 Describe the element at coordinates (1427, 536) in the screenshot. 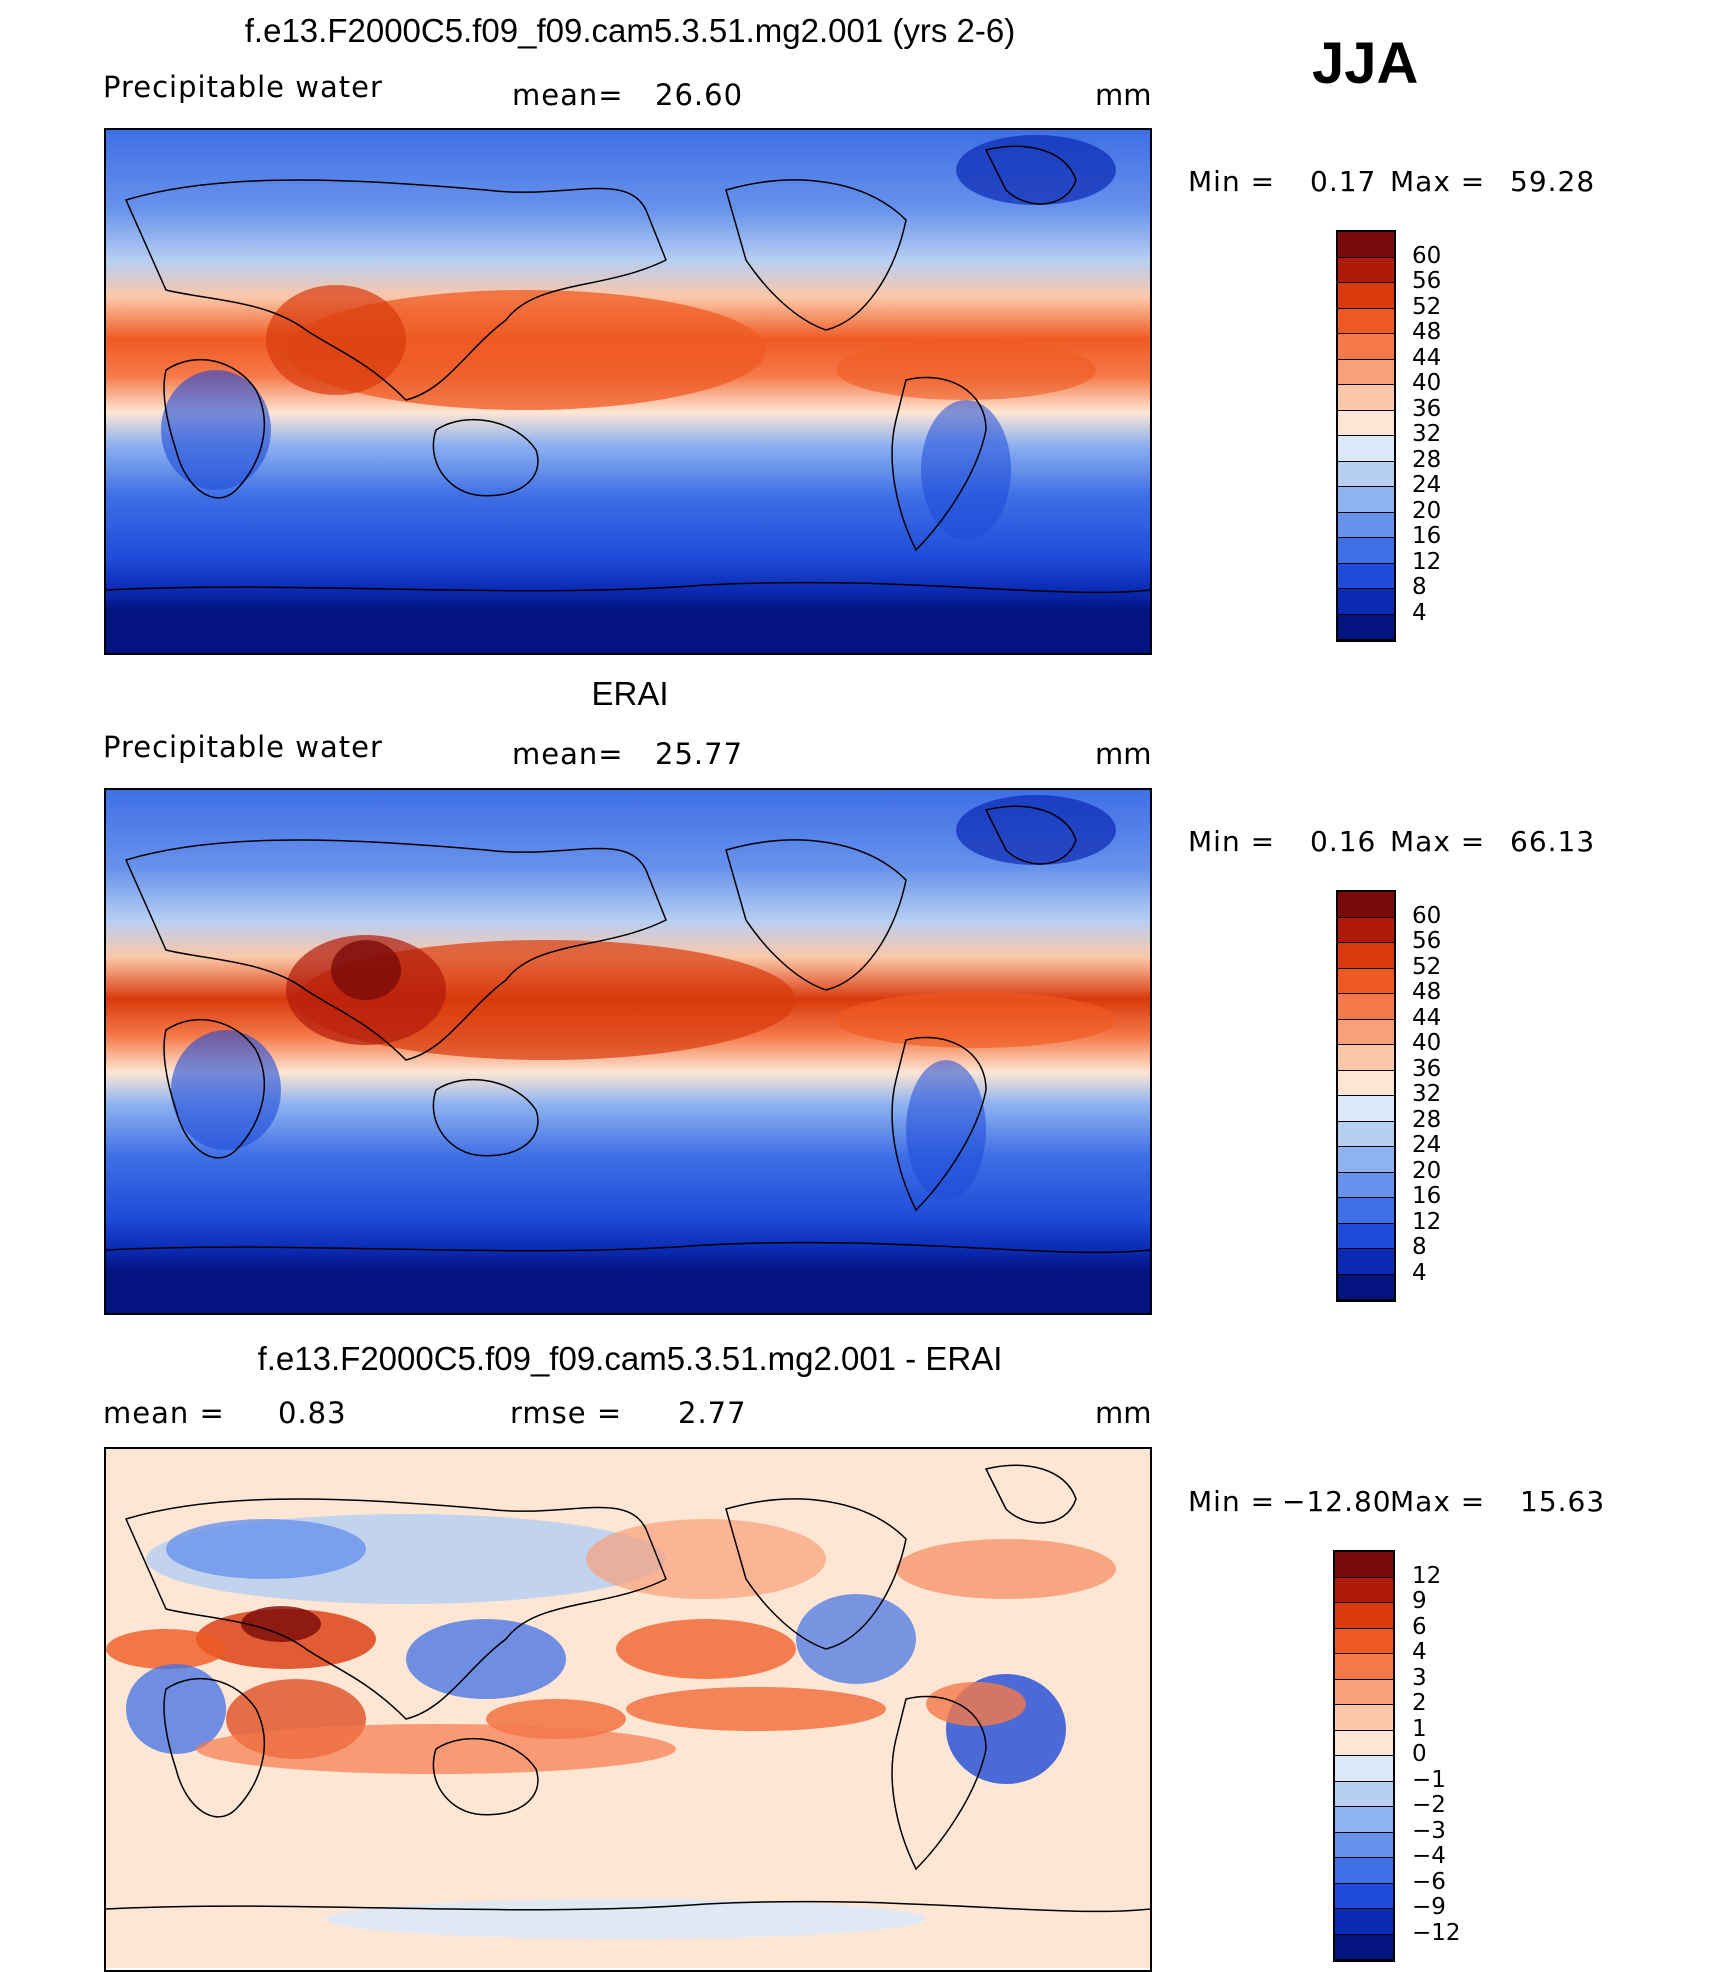

I see `colorbar-tick-label: 16` at that location.